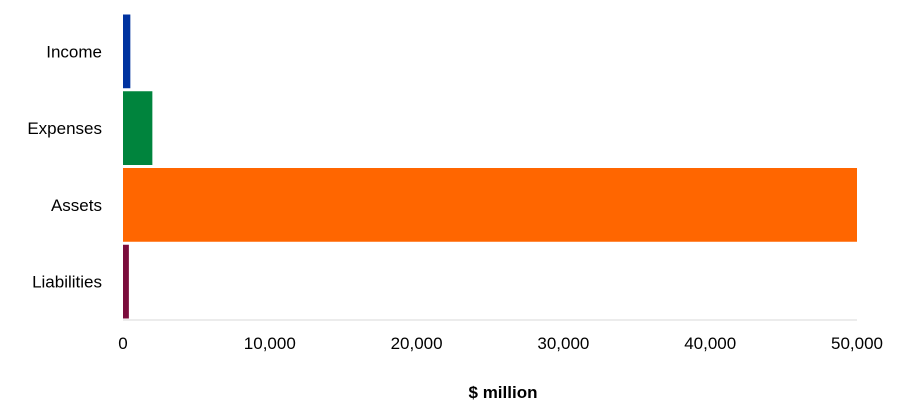 The width and height of the screenshot is (907, 415). I want to click on x-tick-label: 30,000, so click(563, 343).